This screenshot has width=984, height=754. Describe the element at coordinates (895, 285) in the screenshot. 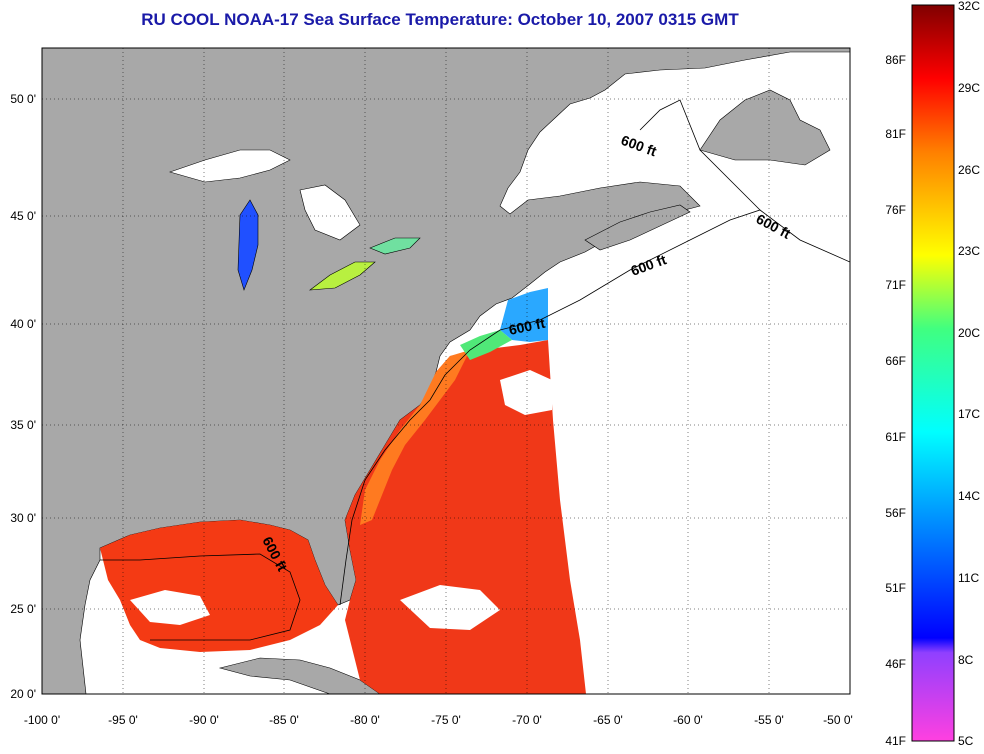

I see `colorbar-f-label: 71F` at that location.